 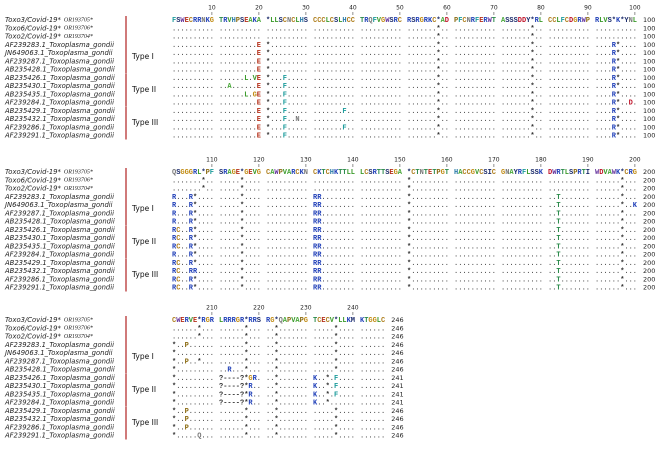 What do you see at coordinates (306, 160) in the screenshot?
I see `ruler-number: 130` at bounding box center [306, 160].